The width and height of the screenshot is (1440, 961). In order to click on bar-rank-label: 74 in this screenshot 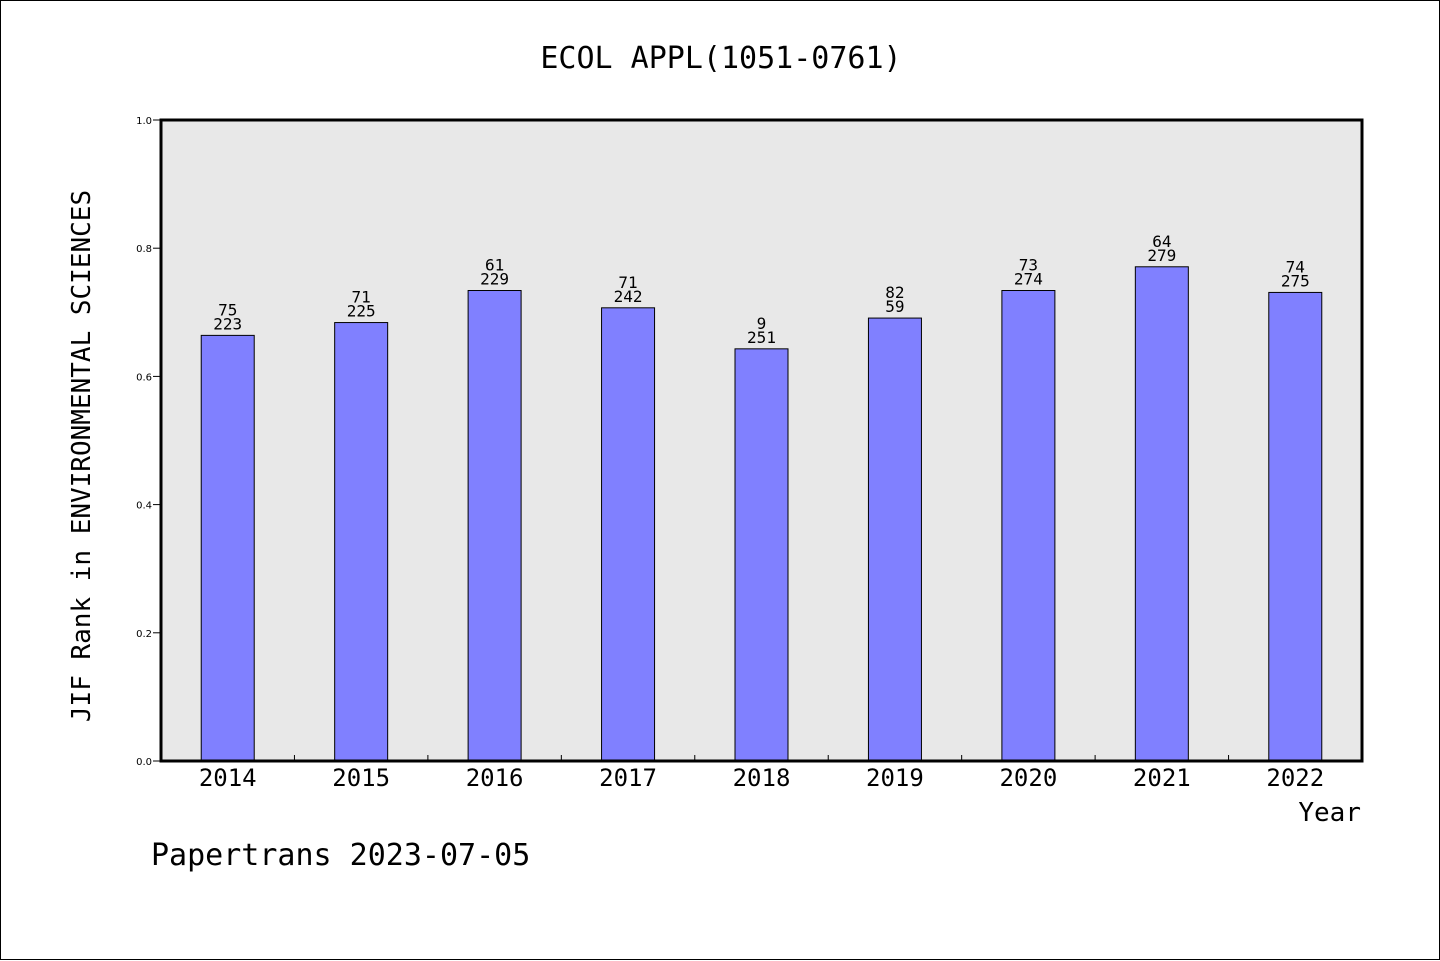, I will do `click(1295, 266)`.